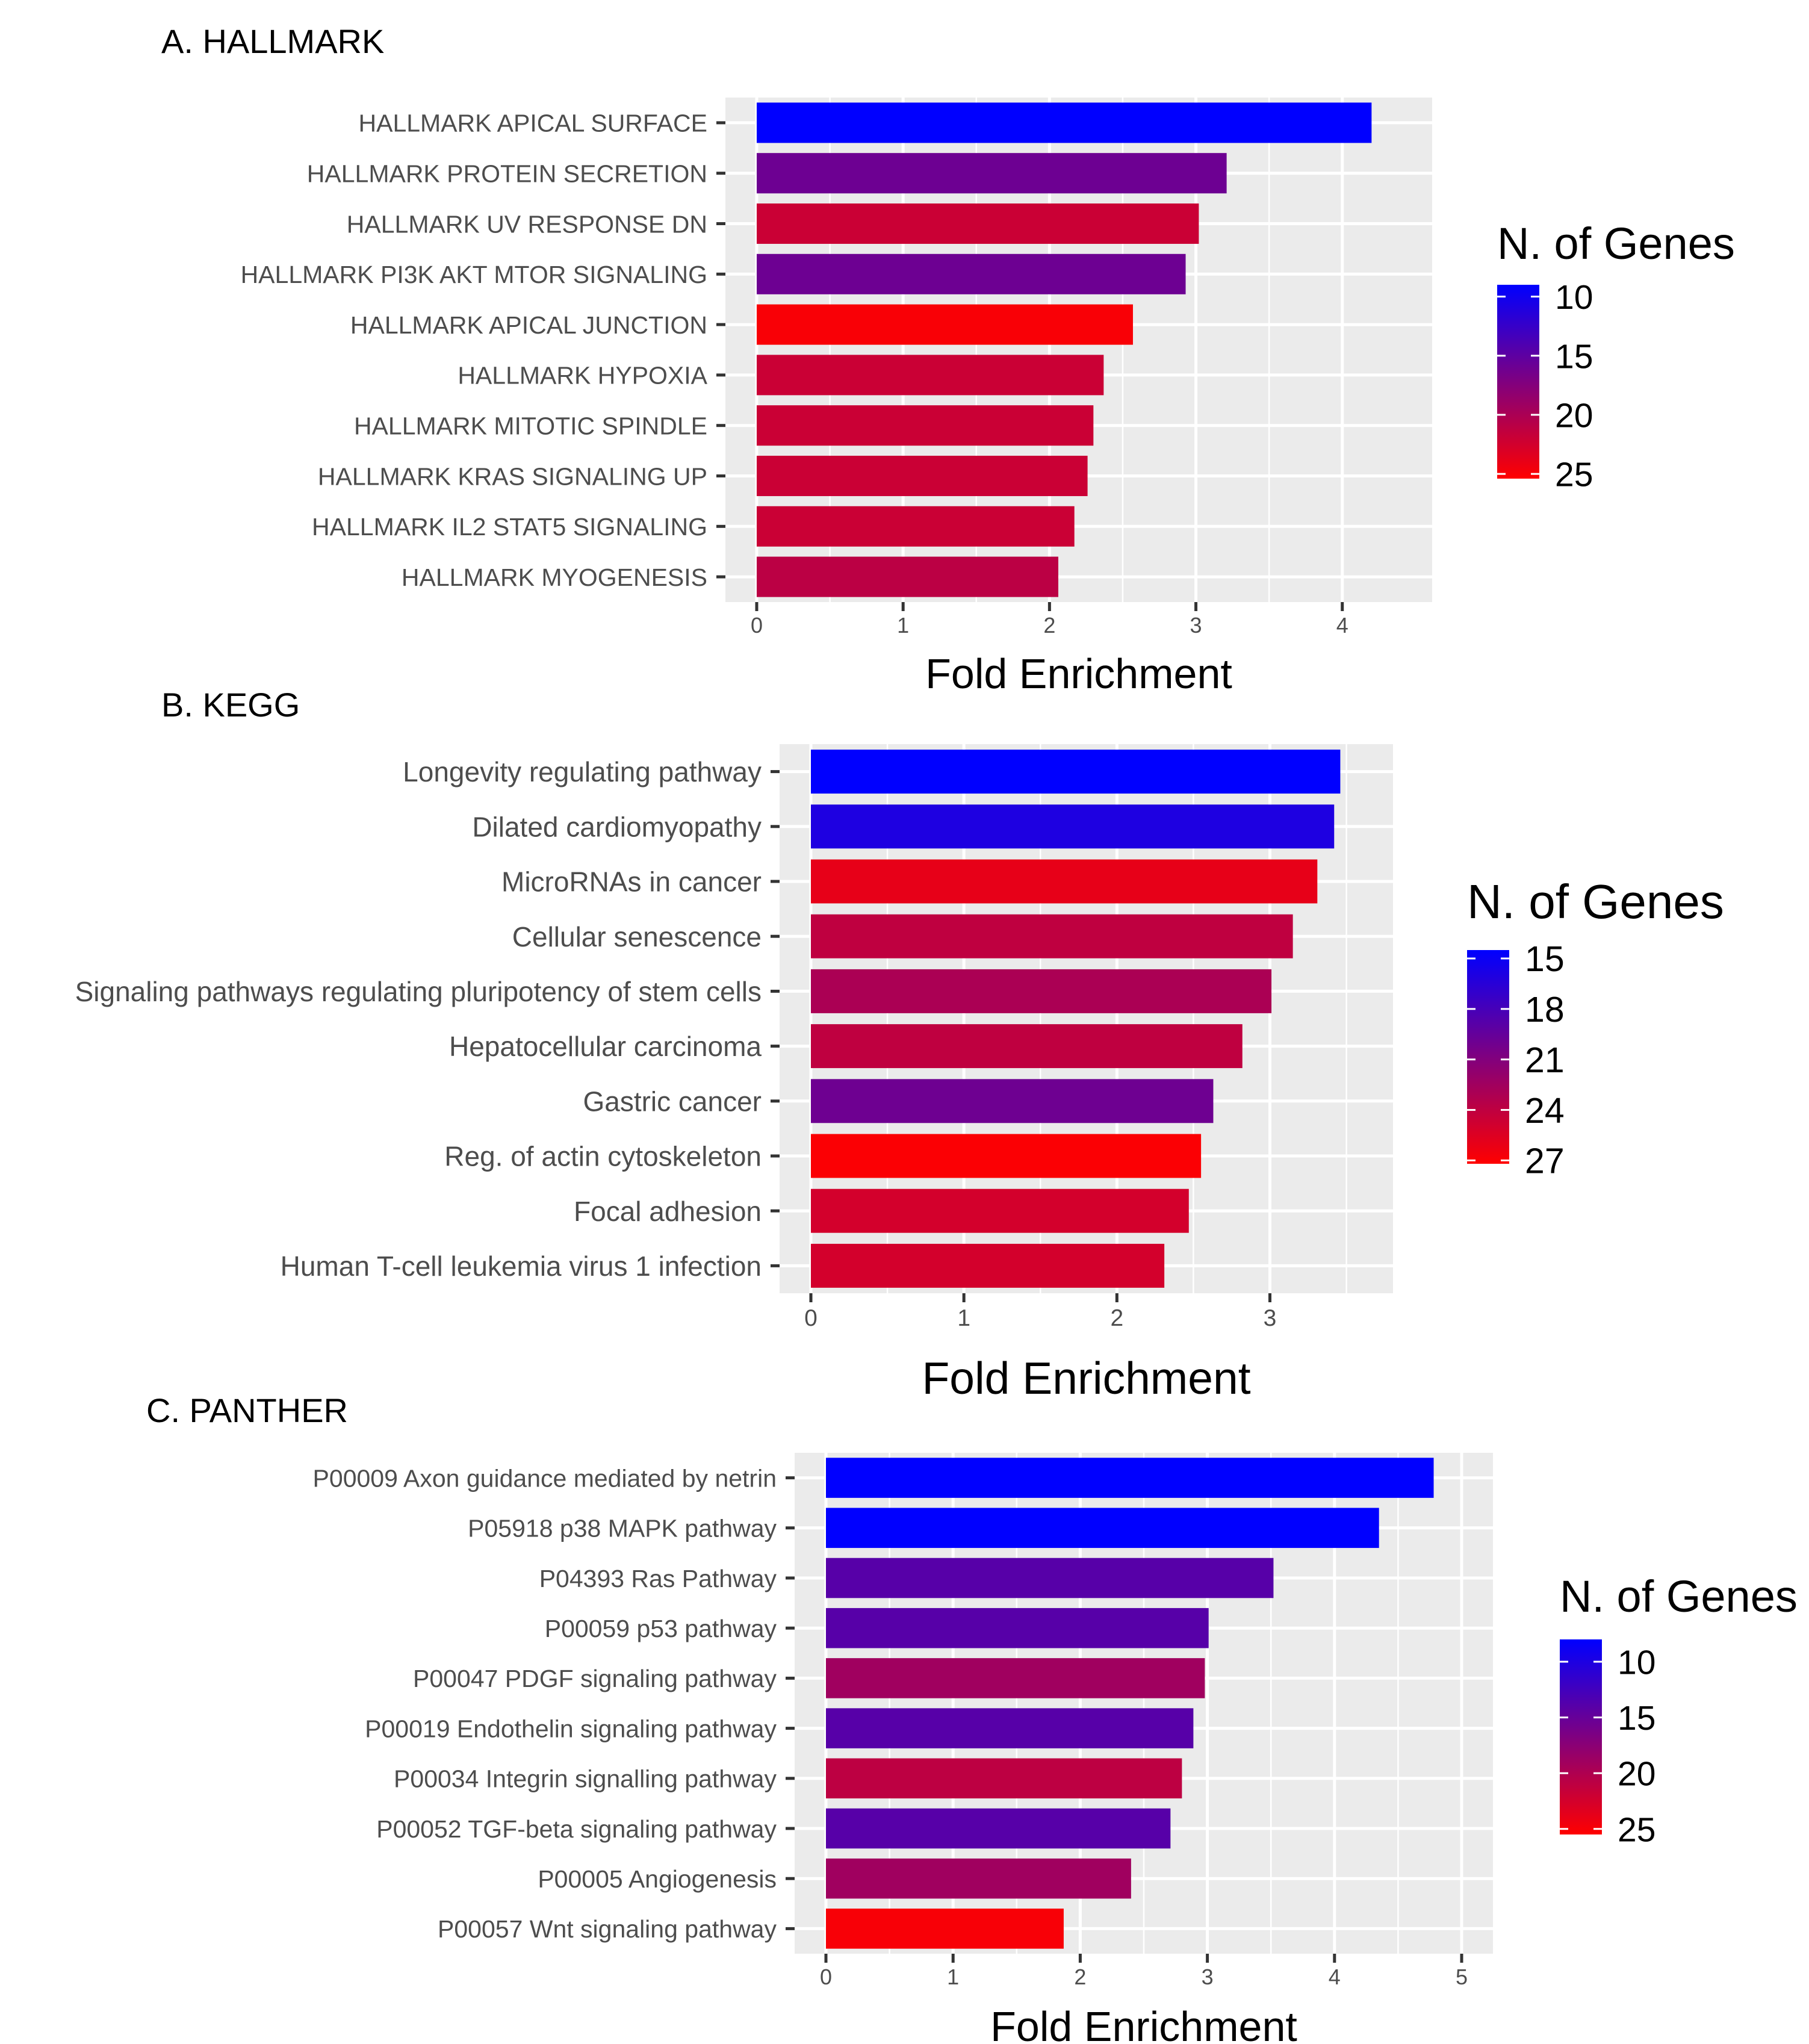 Image resolution: width=1809 pixels, height=2044 pixels. I want to click on category-label: HALLMARK MITOTIC SPINDLE, so click(530, 426).